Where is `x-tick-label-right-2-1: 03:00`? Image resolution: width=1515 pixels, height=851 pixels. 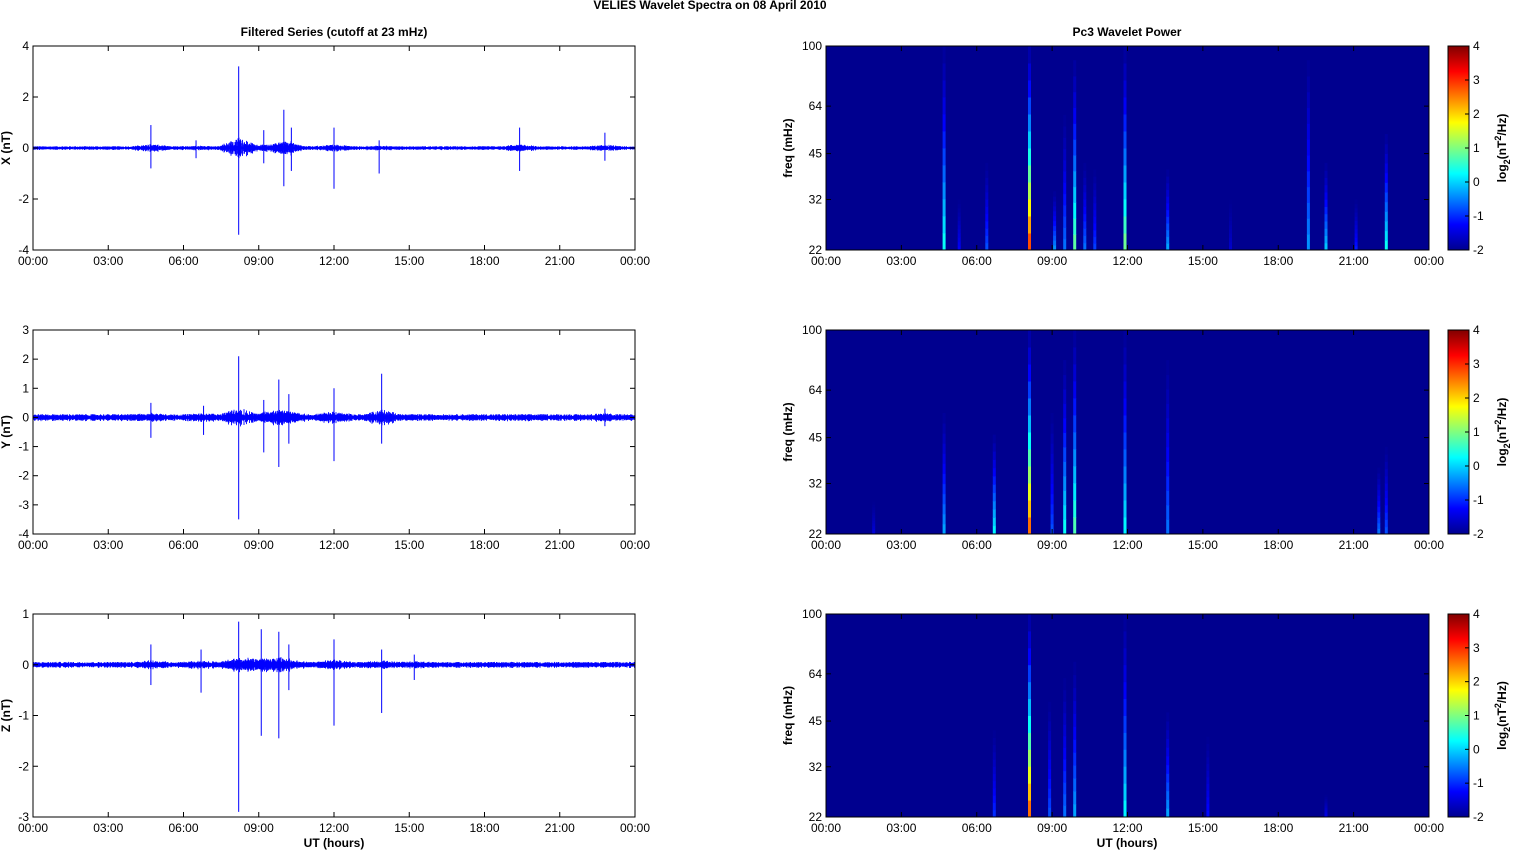 x-tick-label-right-2-1: 03:00 is located at coordinates (901, 828).